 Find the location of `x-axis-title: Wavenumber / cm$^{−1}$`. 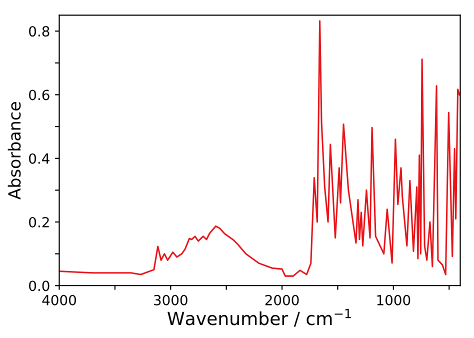

x-axis-title: Wavenumber / cm$^{−1}$ is located at coordinates (259, 317).